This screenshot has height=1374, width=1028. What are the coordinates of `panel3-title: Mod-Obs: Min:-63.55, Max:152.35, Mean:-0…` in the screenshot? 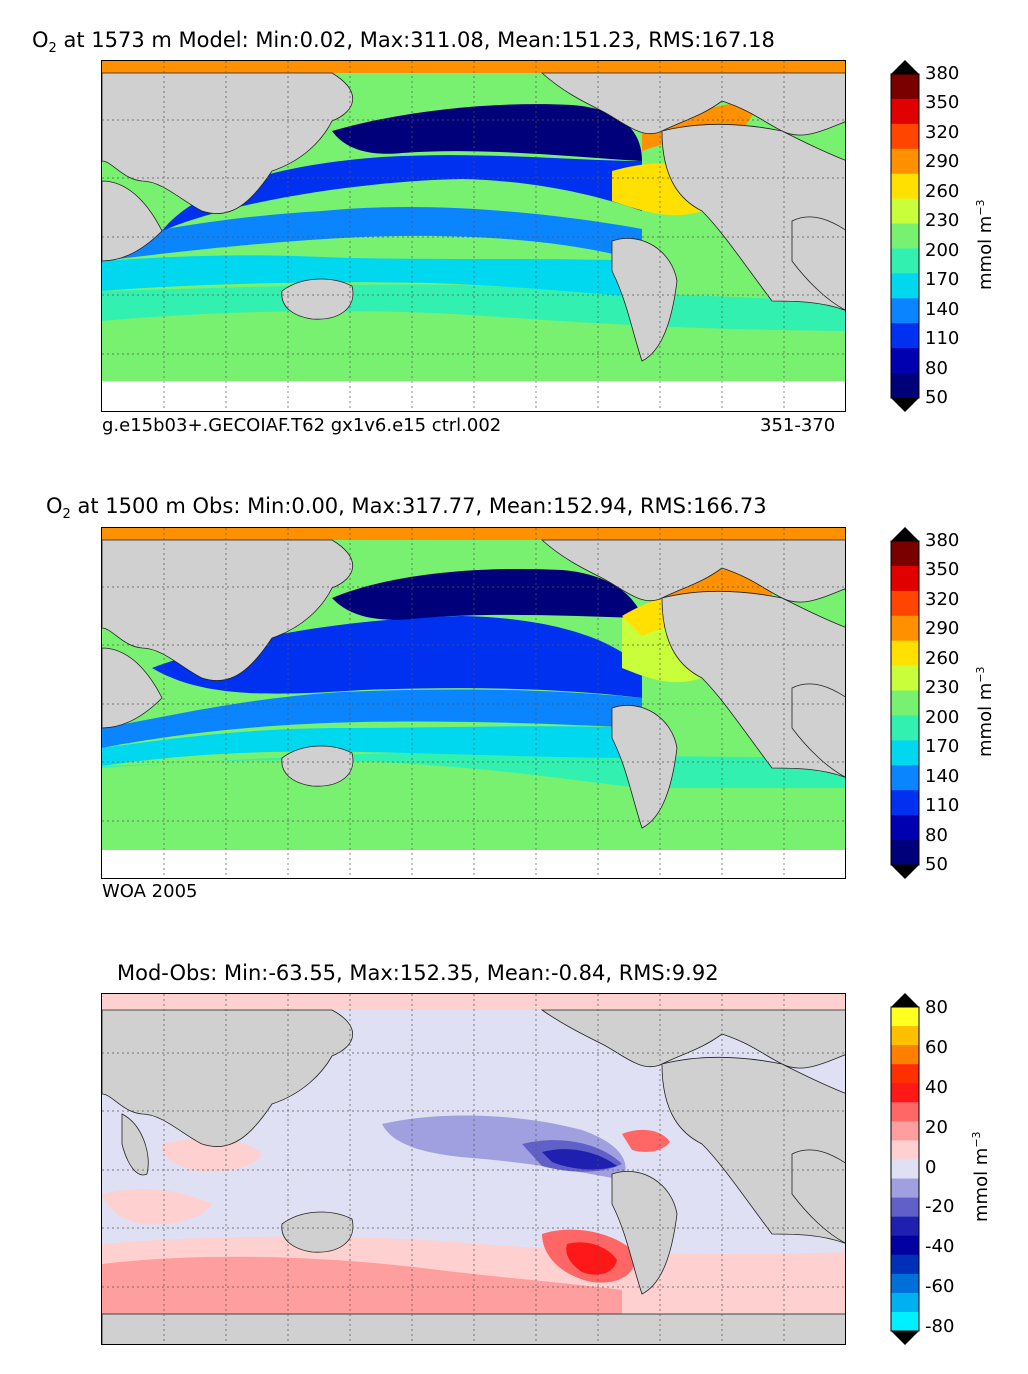 It's located at (418, 973).